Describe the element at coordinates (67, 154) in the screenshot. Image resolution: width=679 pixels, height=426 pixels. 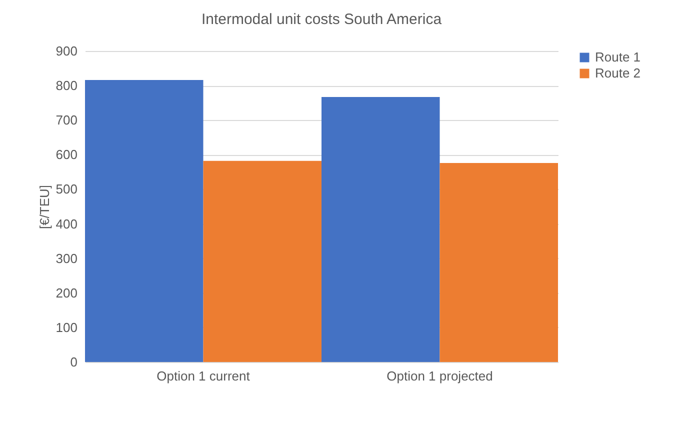
I see `y-tick-label: 600` at that location.